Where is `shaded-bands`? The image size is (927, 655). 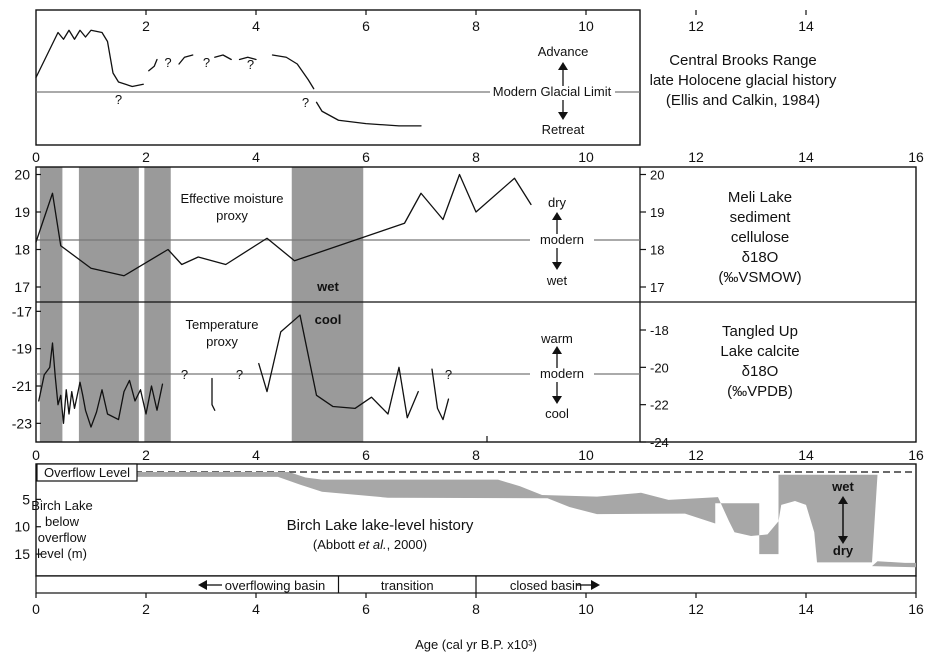
shaded-bands is located at coordinates (201, 304).